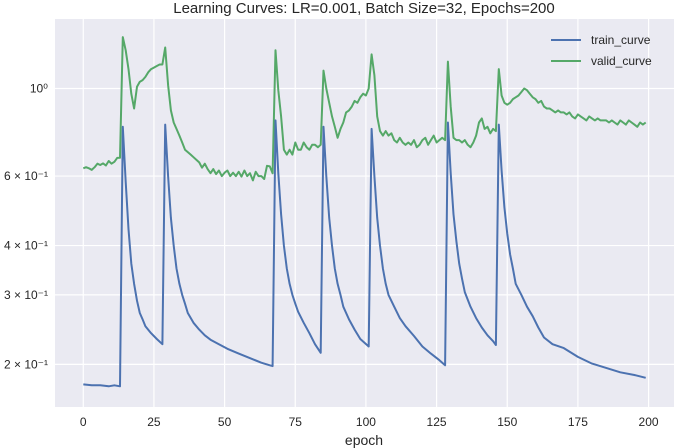 The width and height of the screenshot is (674, 448). Describe the element at coordinates (649, 422) in the screenshot. I see `x-tick-label: 200` at that location.